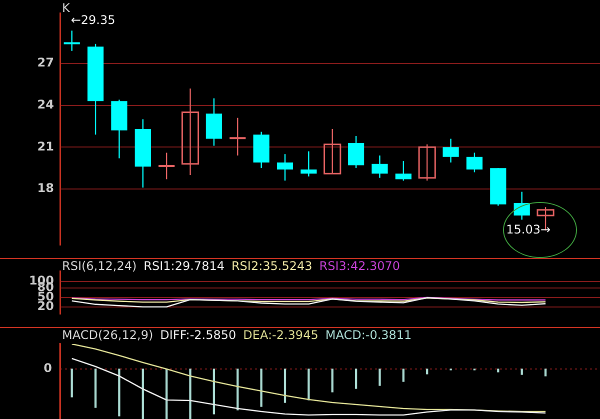 This screenshot has height=419, width=600. What do you see at coordinates (280, 335) in the screenshot?
I see `text: DEA:-2.3945` at bounding box center [280, 335].